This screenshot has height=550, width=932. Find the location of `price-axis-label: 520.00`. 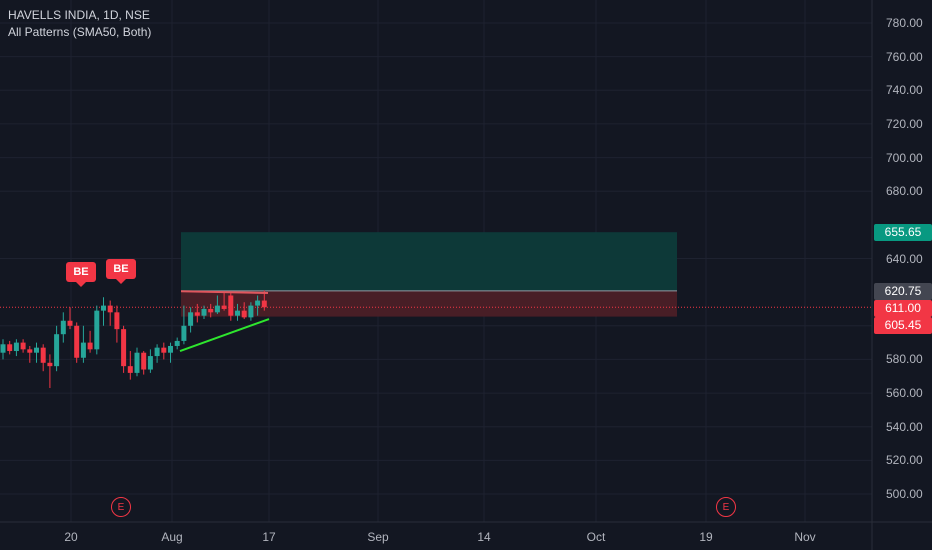

price-axis-label: 520.00 is located at coordinates (904, 460).